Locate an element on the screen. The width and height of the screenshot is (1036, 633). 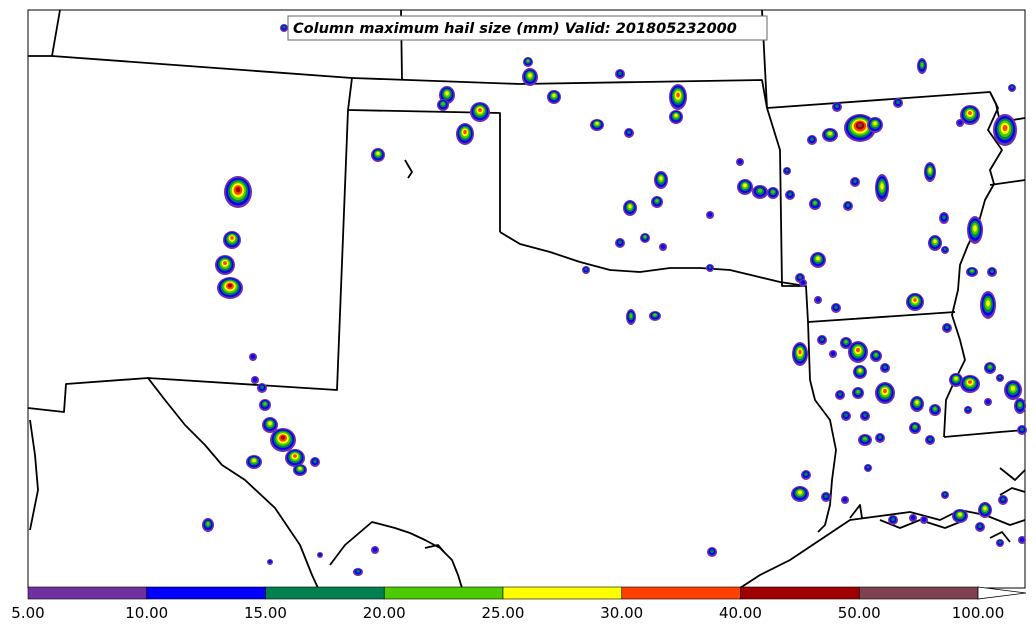
colorbar-tick-label: 25.00 is located at coordinates (503, 613).